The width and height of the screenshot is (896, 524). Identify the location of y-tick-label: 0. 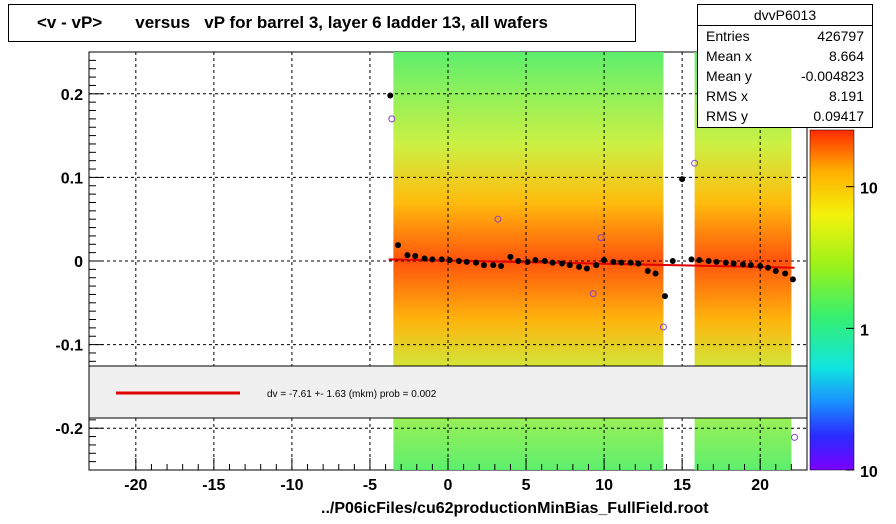
(78, 262).